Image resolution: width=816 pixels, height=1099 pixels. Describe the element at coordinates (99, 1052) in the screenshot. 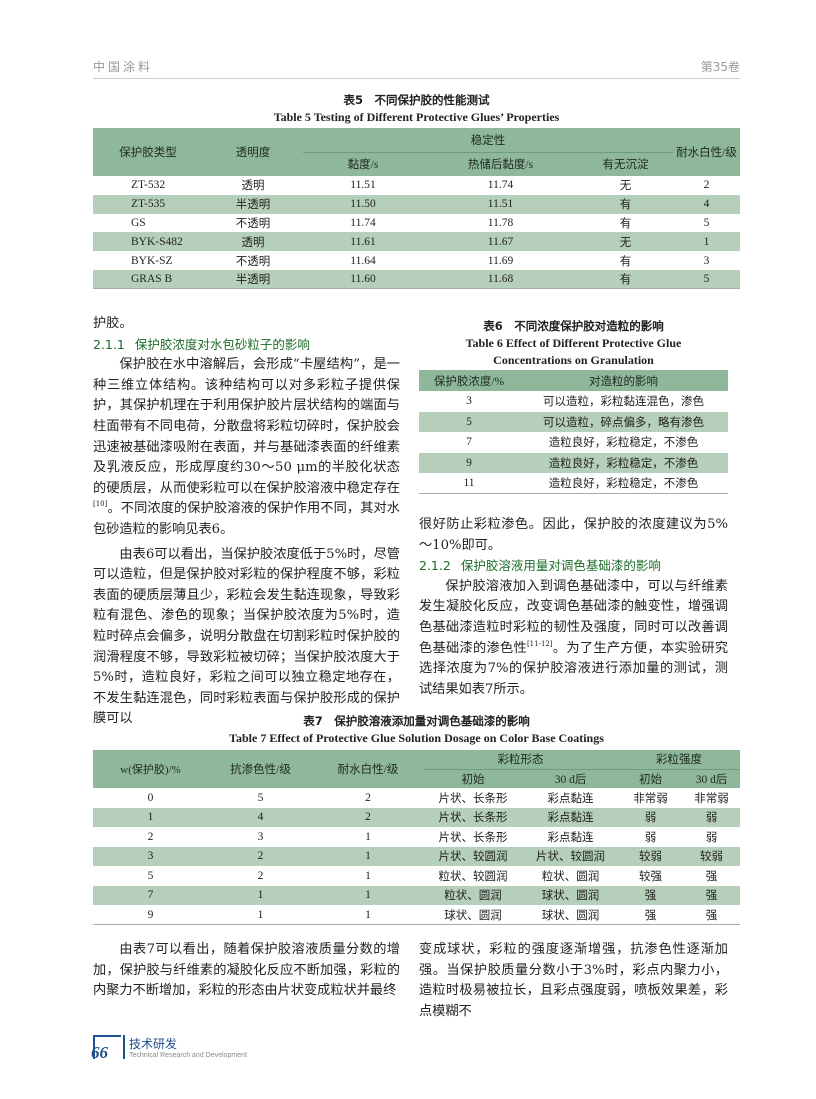

I see `page-number: 66` at that location.